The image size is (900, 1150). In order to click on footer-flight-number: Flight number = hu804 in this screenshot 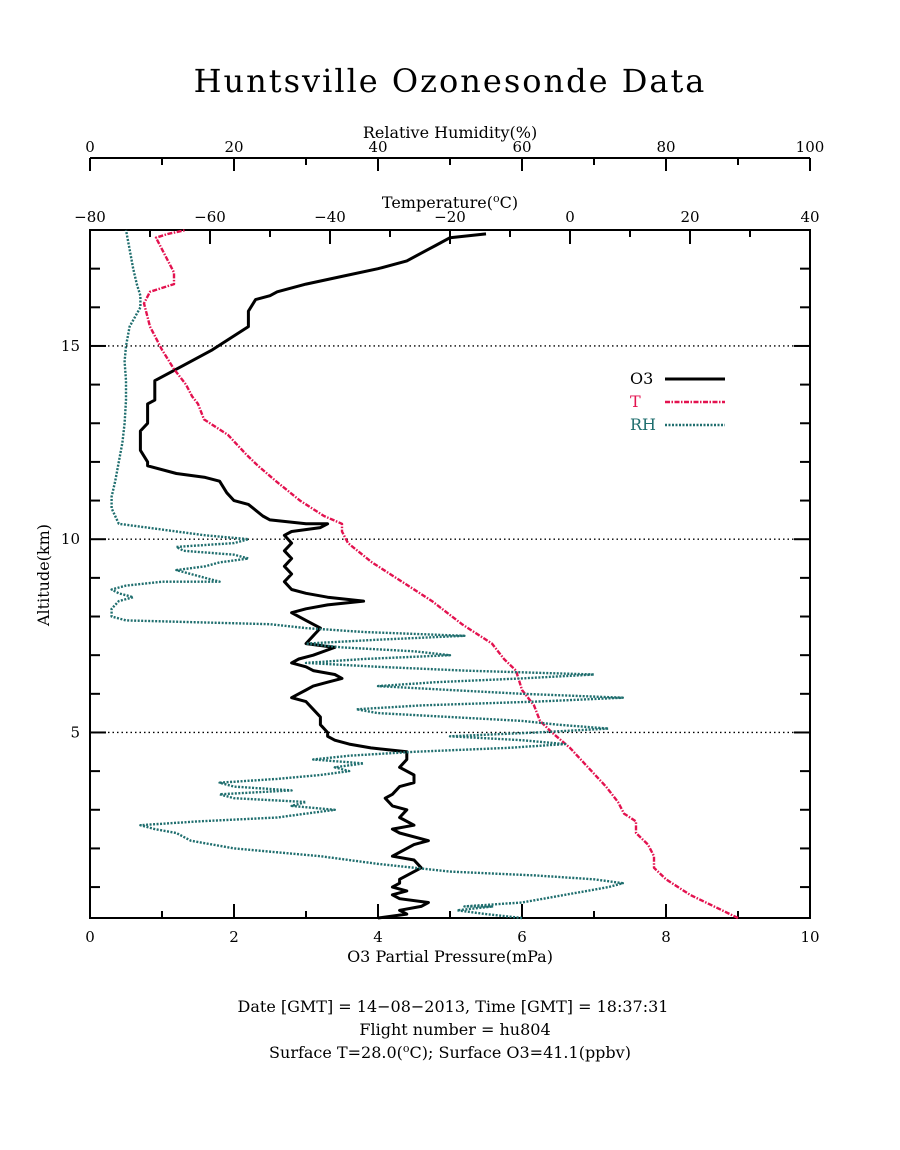, I will do `click(454, 1029)`.